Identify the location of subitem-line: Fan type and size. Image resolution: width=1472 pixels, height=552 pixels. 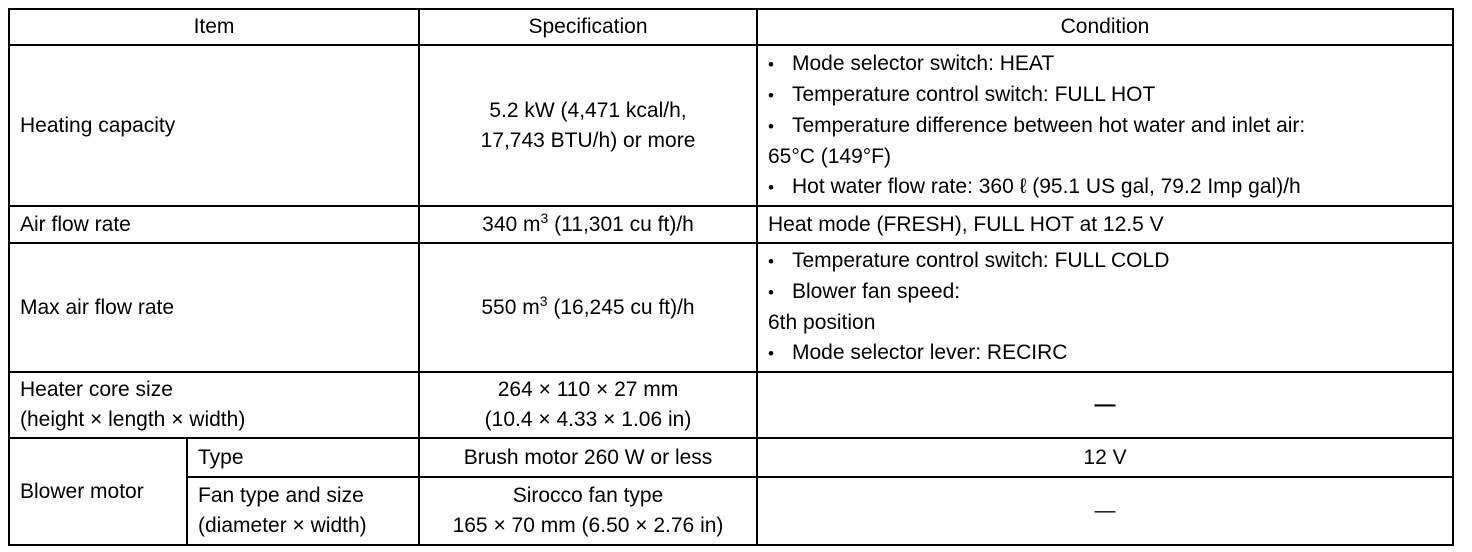
(281, 495).